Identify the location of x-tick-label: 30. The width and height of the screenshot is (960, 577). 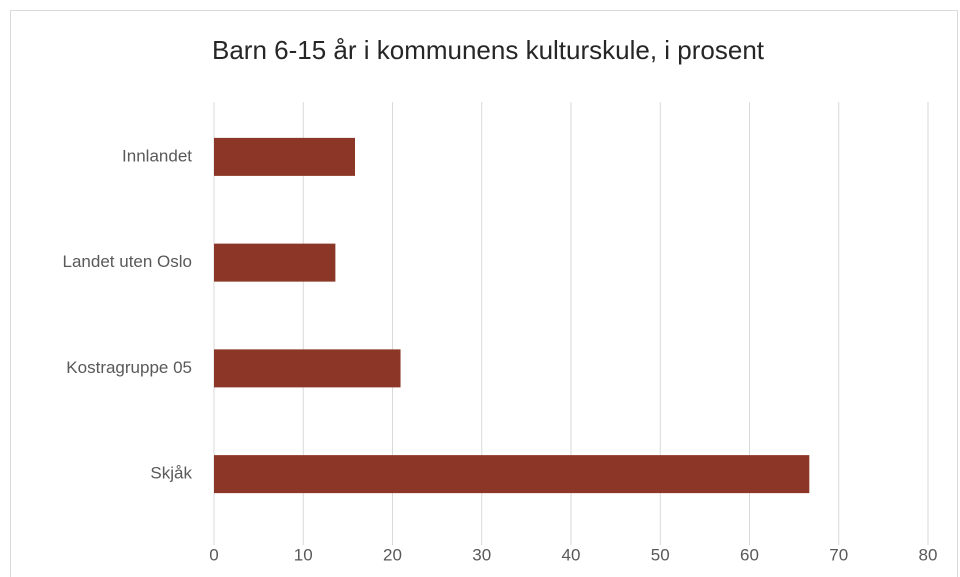
(481, 554).